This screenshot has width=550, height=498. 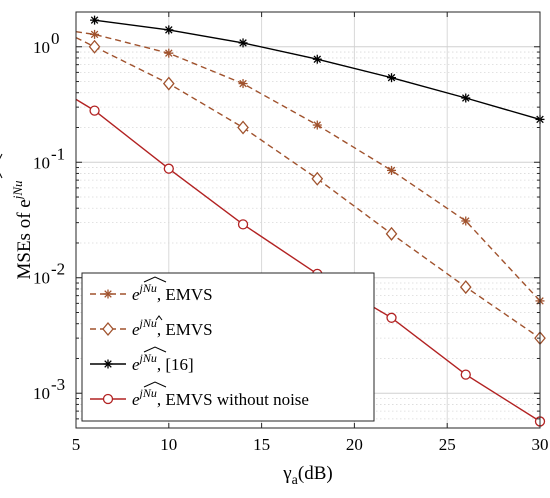 What do you see at coordinates (261, 444) in the screenshot?
I see `x-tick-label: 15` at bounding box center [261, 444].